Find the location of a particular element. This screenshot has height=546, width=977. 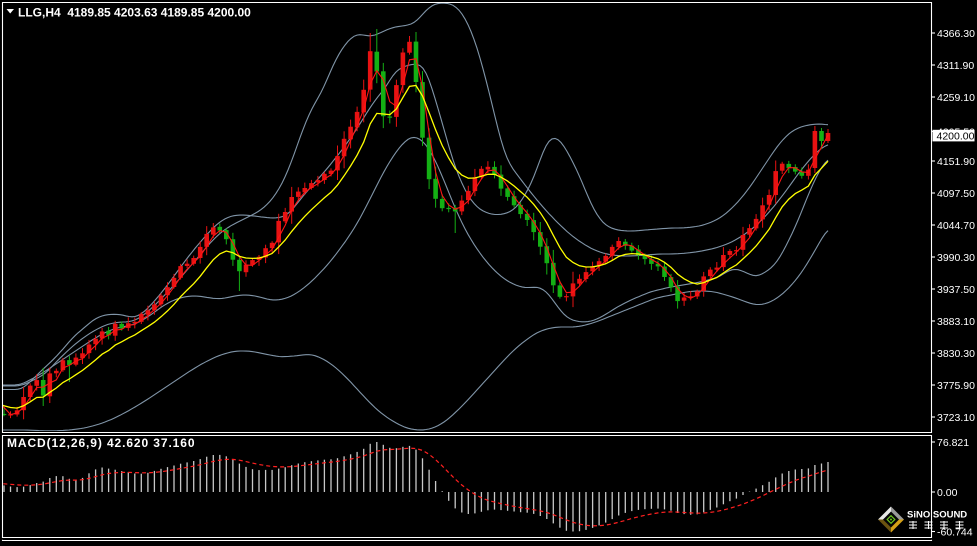

svg-text: 4097.50 is located at coordinates (956, 194).